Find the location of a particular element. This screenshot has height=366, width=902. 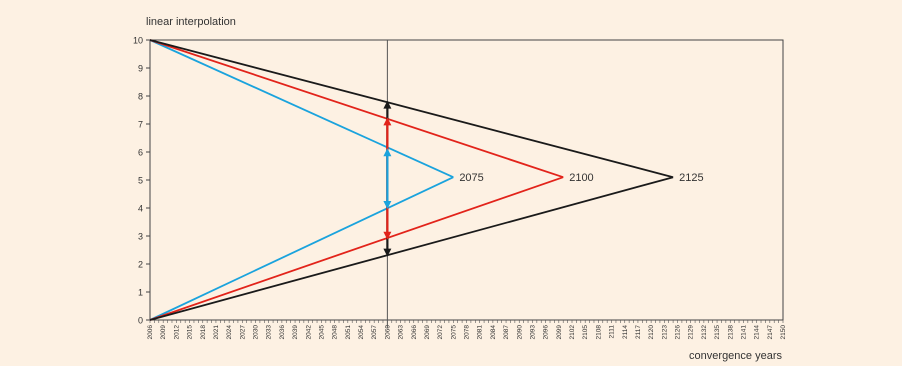

x-tick-label: 2039 is located at coordinates (295, 332).